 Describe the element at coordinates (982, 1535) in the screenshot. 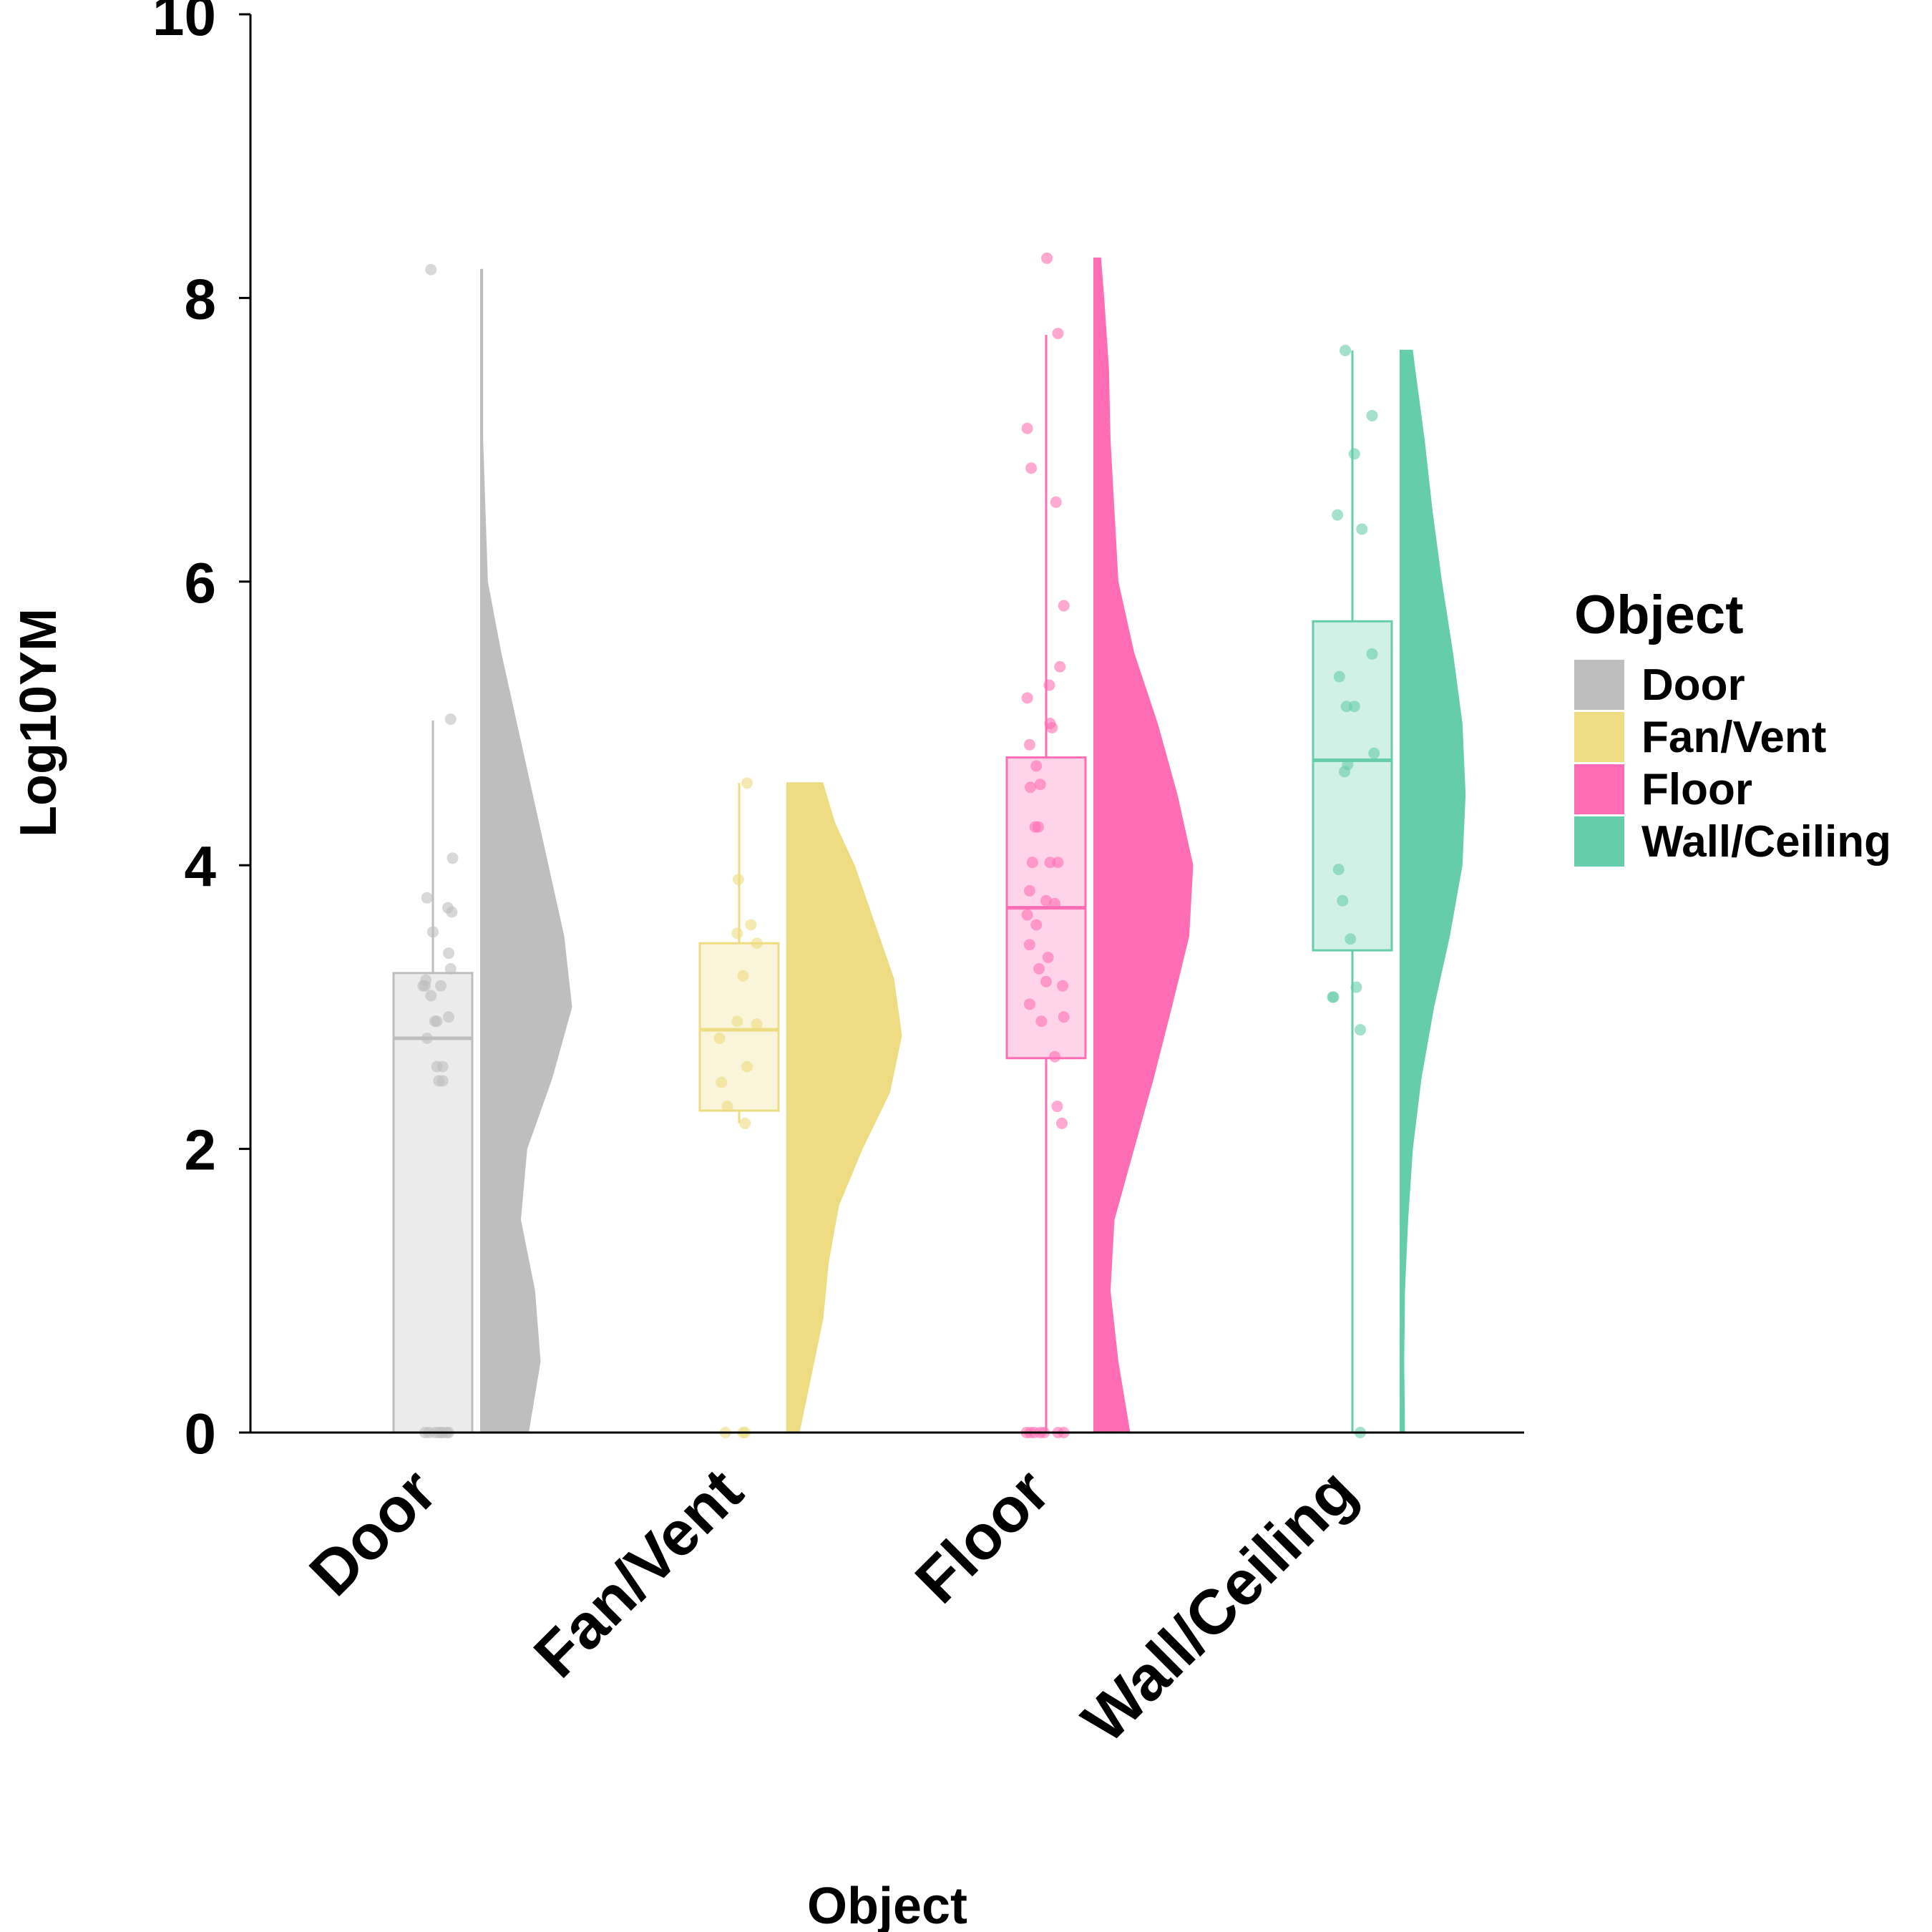

I see `x-category-label: Floor` at that location.